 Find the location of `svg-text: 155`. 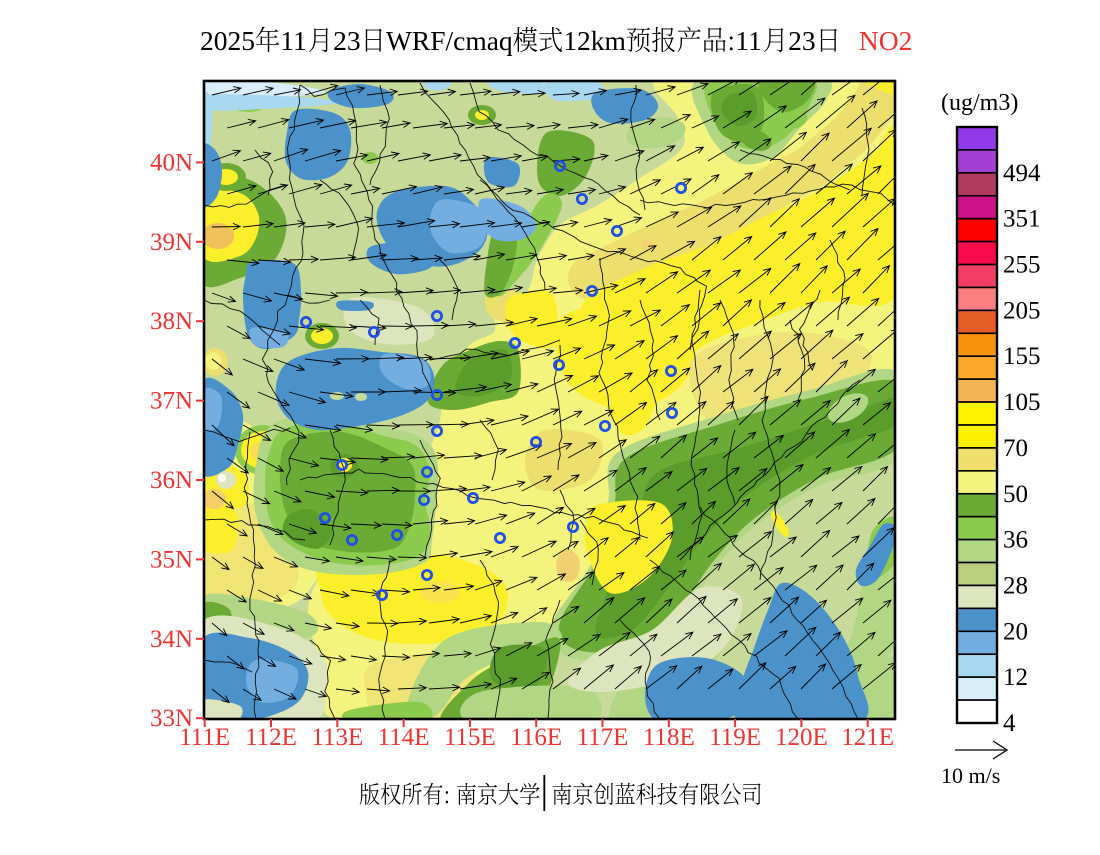

svg-text: 155 is located at coordinates (1022, 356).